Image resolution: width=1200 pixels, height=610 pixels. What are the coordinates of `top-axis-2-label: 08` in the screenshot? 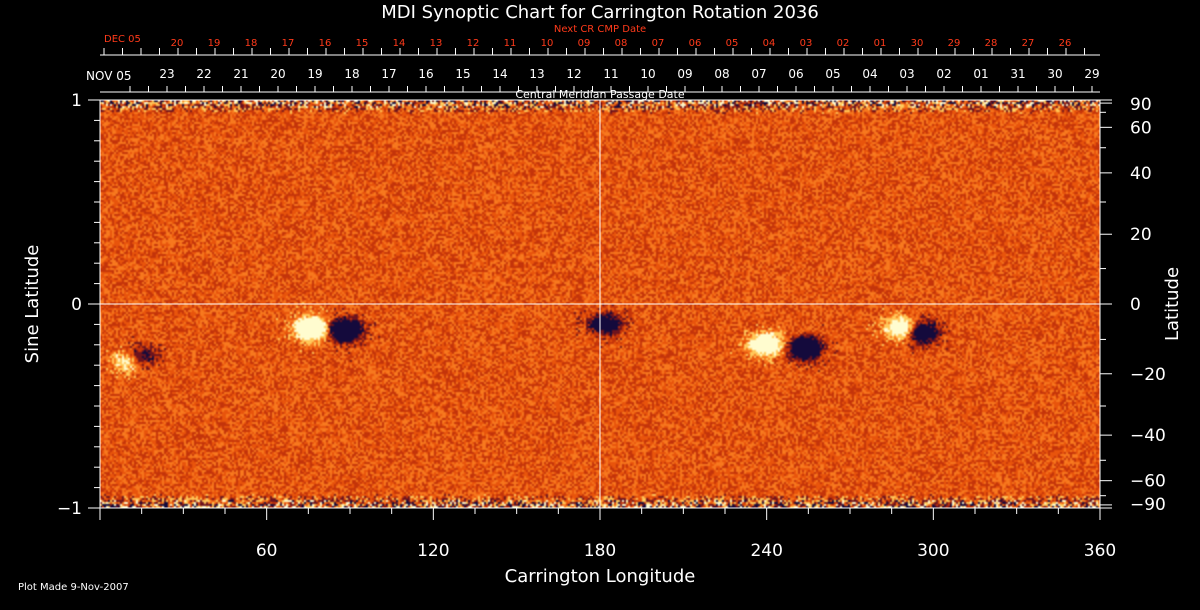 It's located at (721, 74).